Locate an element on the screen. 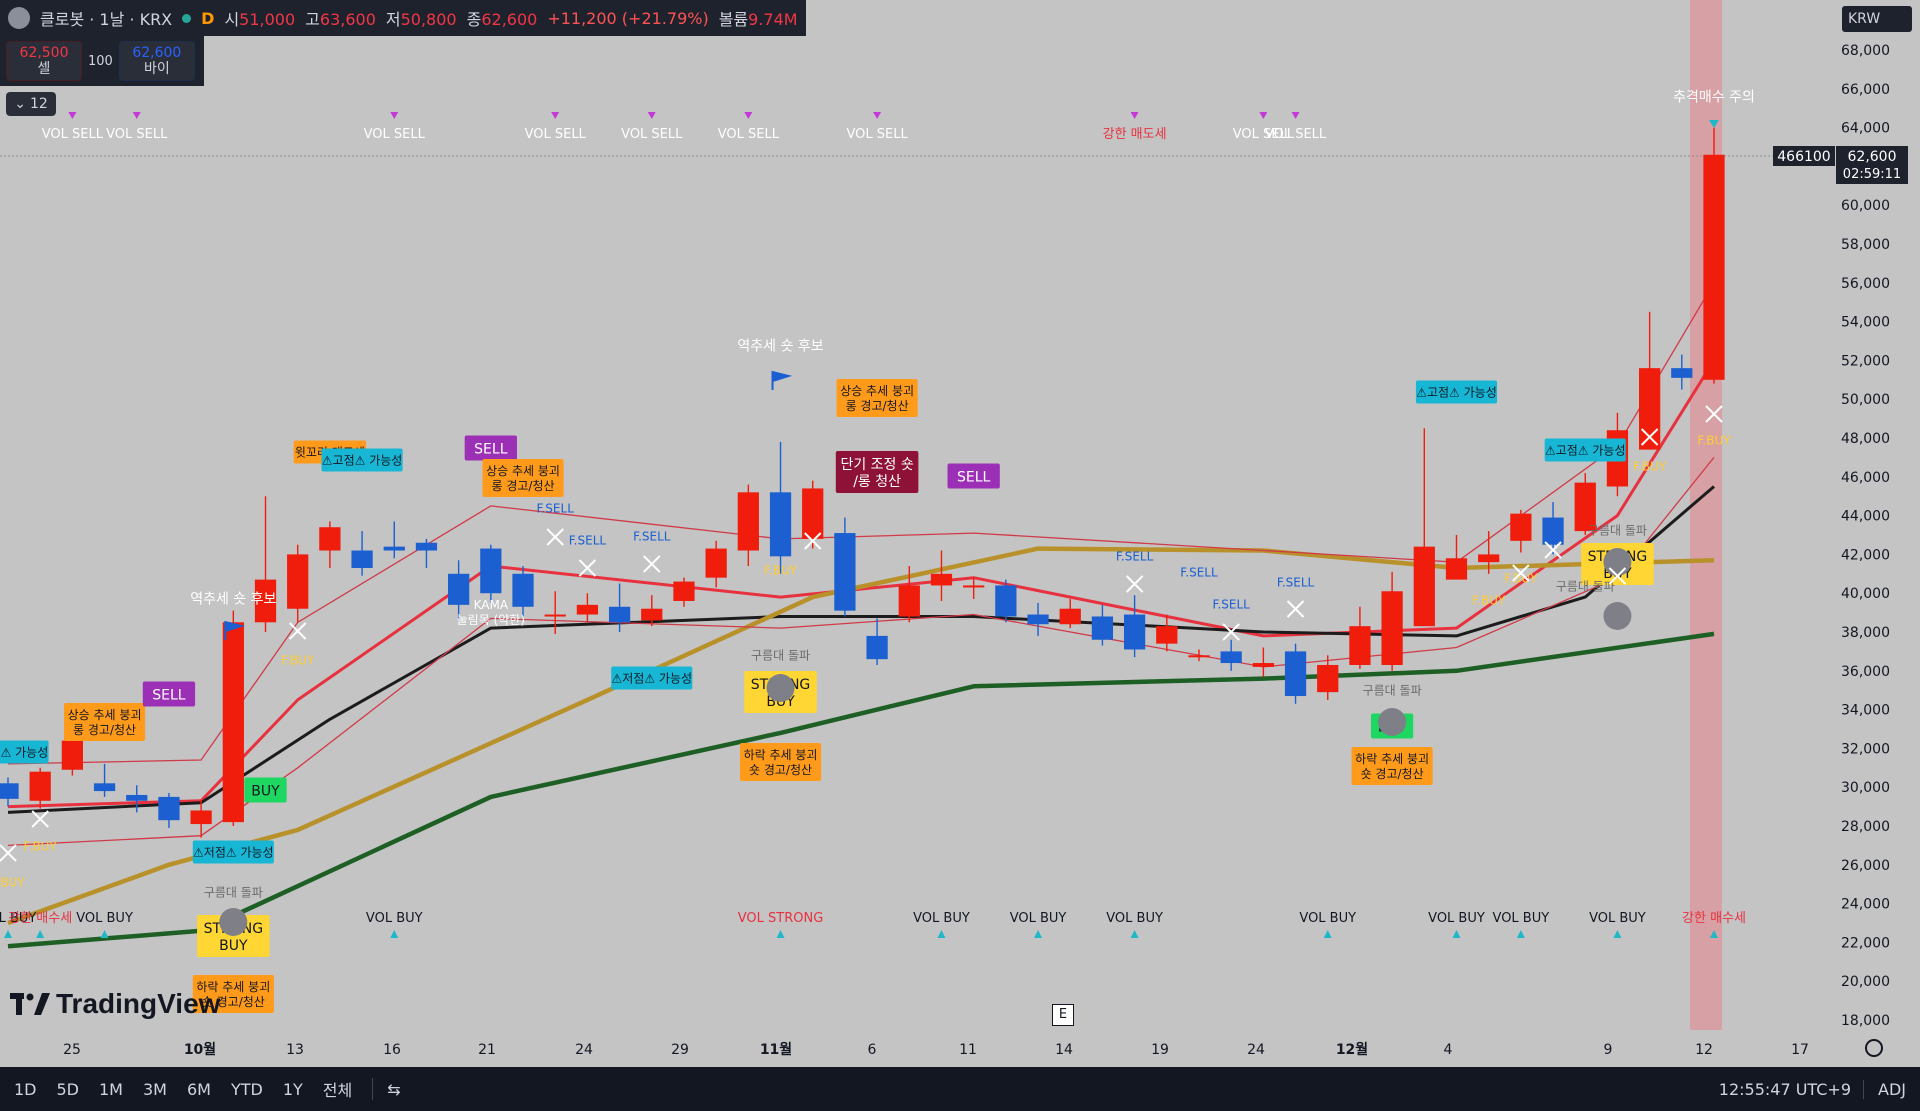 The height and width of the screenshot is (1111, 1920). tf-5d: 5D is located at coordinates (68, 1089).